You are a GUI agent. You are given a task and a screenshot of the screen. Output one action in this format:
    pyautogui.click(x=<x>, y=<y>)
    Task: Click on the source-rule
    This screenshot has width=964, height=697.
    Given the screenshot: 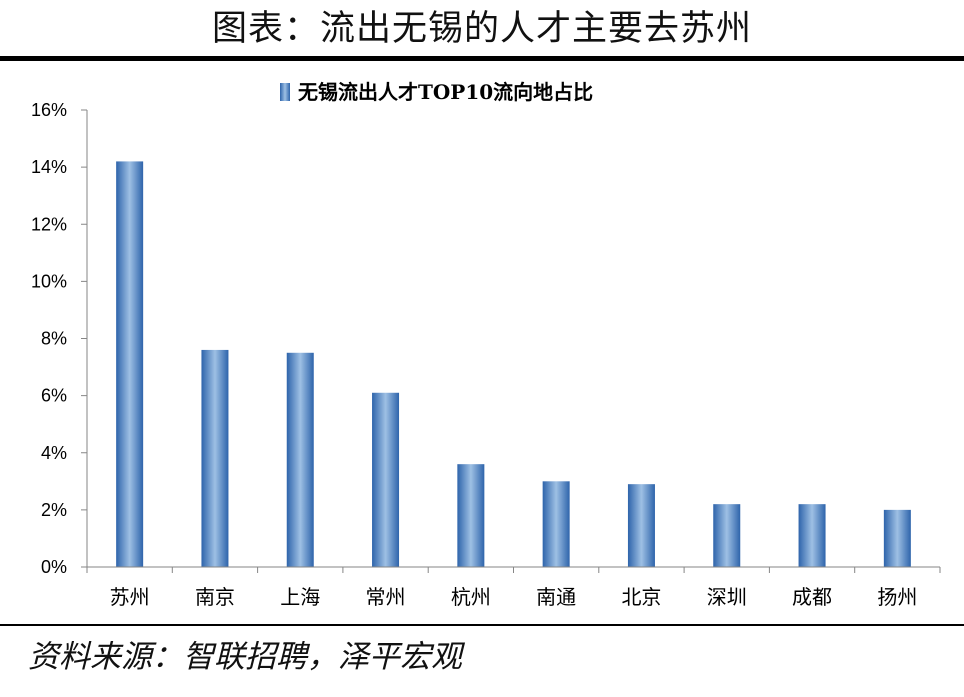 What is the action you would take?
    pyautogui.click(x=482, y=625)
    